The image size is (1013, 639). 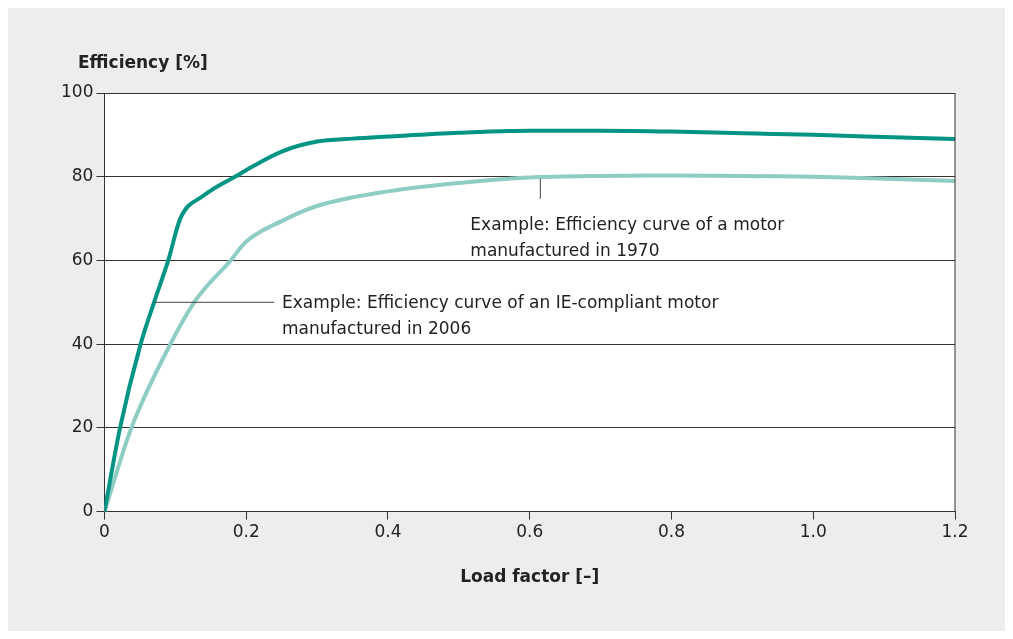 I want to click on x-tick-label: 1.2, so click(x=955, y=531).